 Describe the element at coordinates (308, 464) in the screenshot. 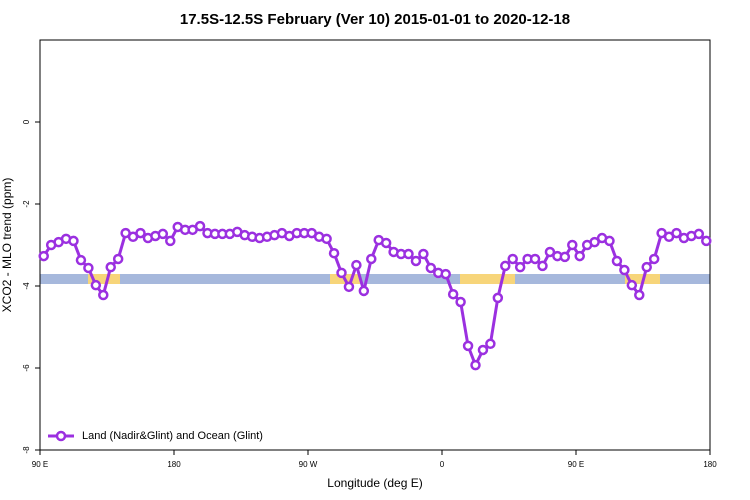

I see `x-tick-label: 90 W` at that location.